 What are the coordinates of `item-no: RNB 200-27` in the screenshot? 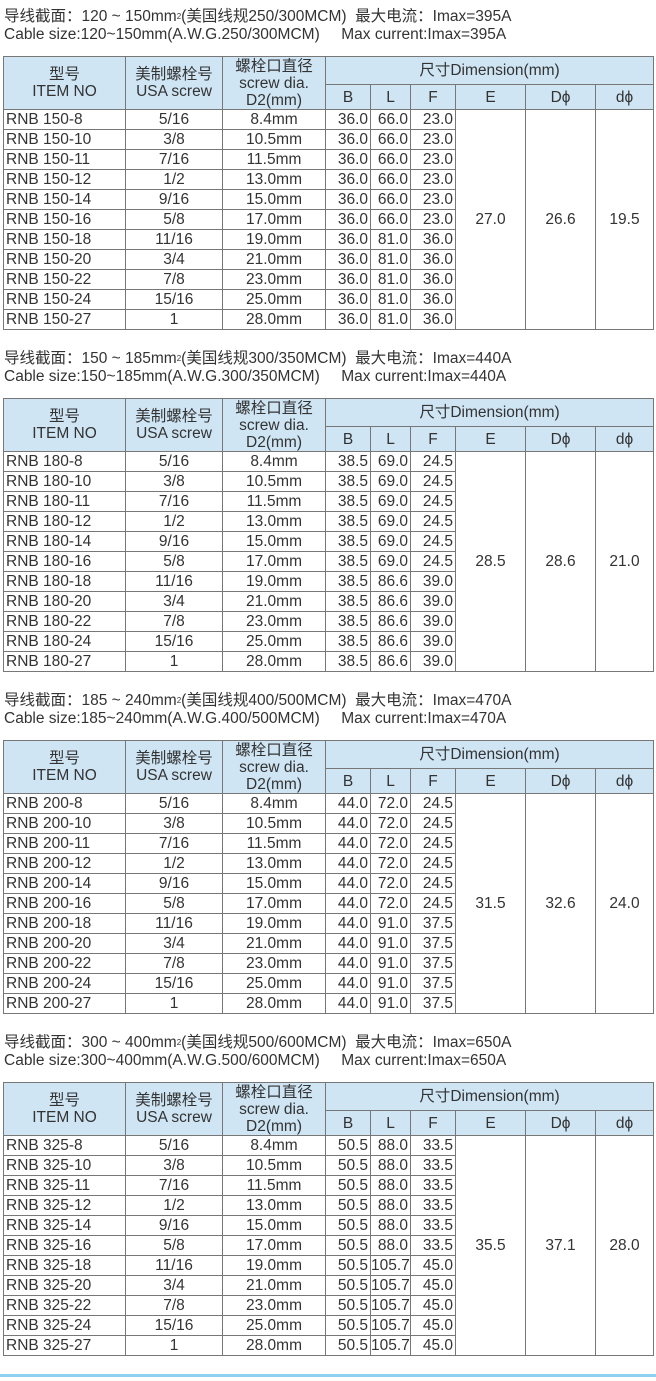 It's located at (64, 1003).